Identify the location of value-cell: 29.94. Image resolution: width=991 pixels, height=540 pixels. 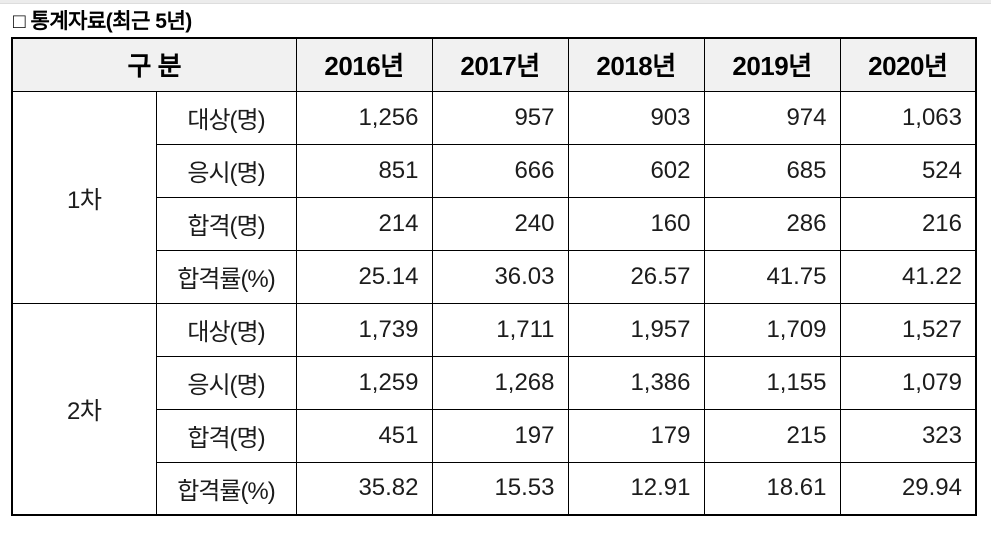
(908, 488).